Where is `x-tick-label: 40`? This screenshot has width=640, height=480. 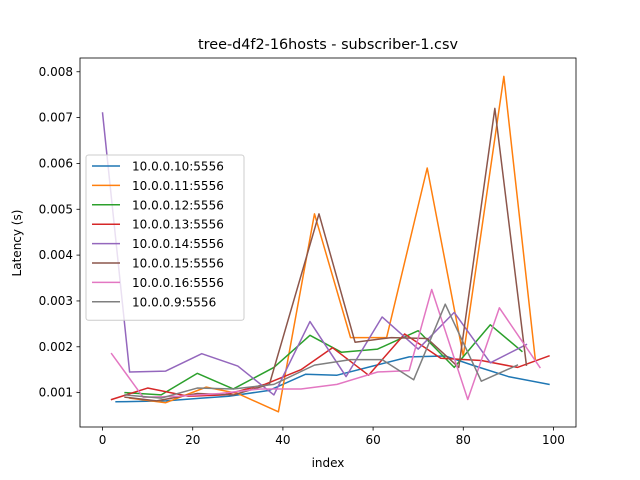 x-tick-label: 40 is located at coordinates (282, 440).